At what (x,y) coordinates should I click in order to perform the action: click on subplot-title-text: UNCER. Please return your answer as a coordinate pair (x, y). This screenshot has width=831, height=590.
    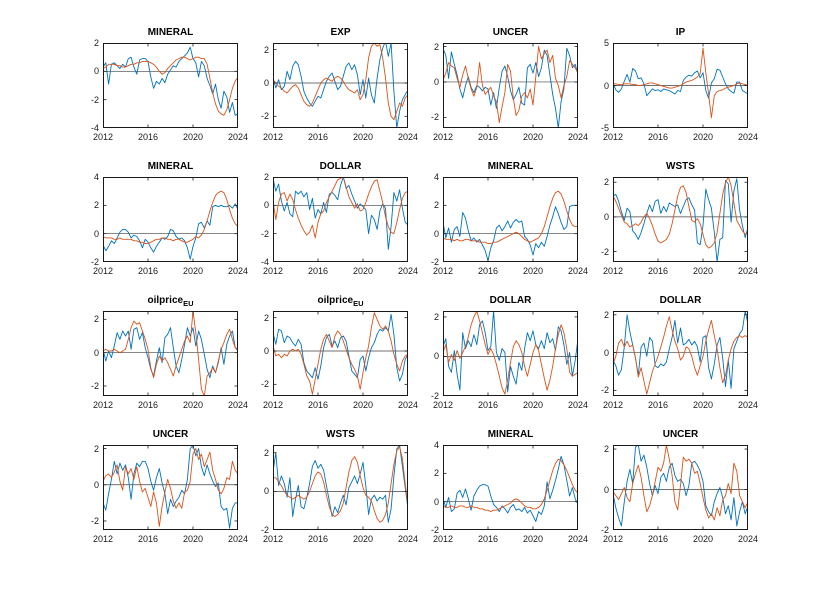
    Looking at the image, I should click on (680, 434).